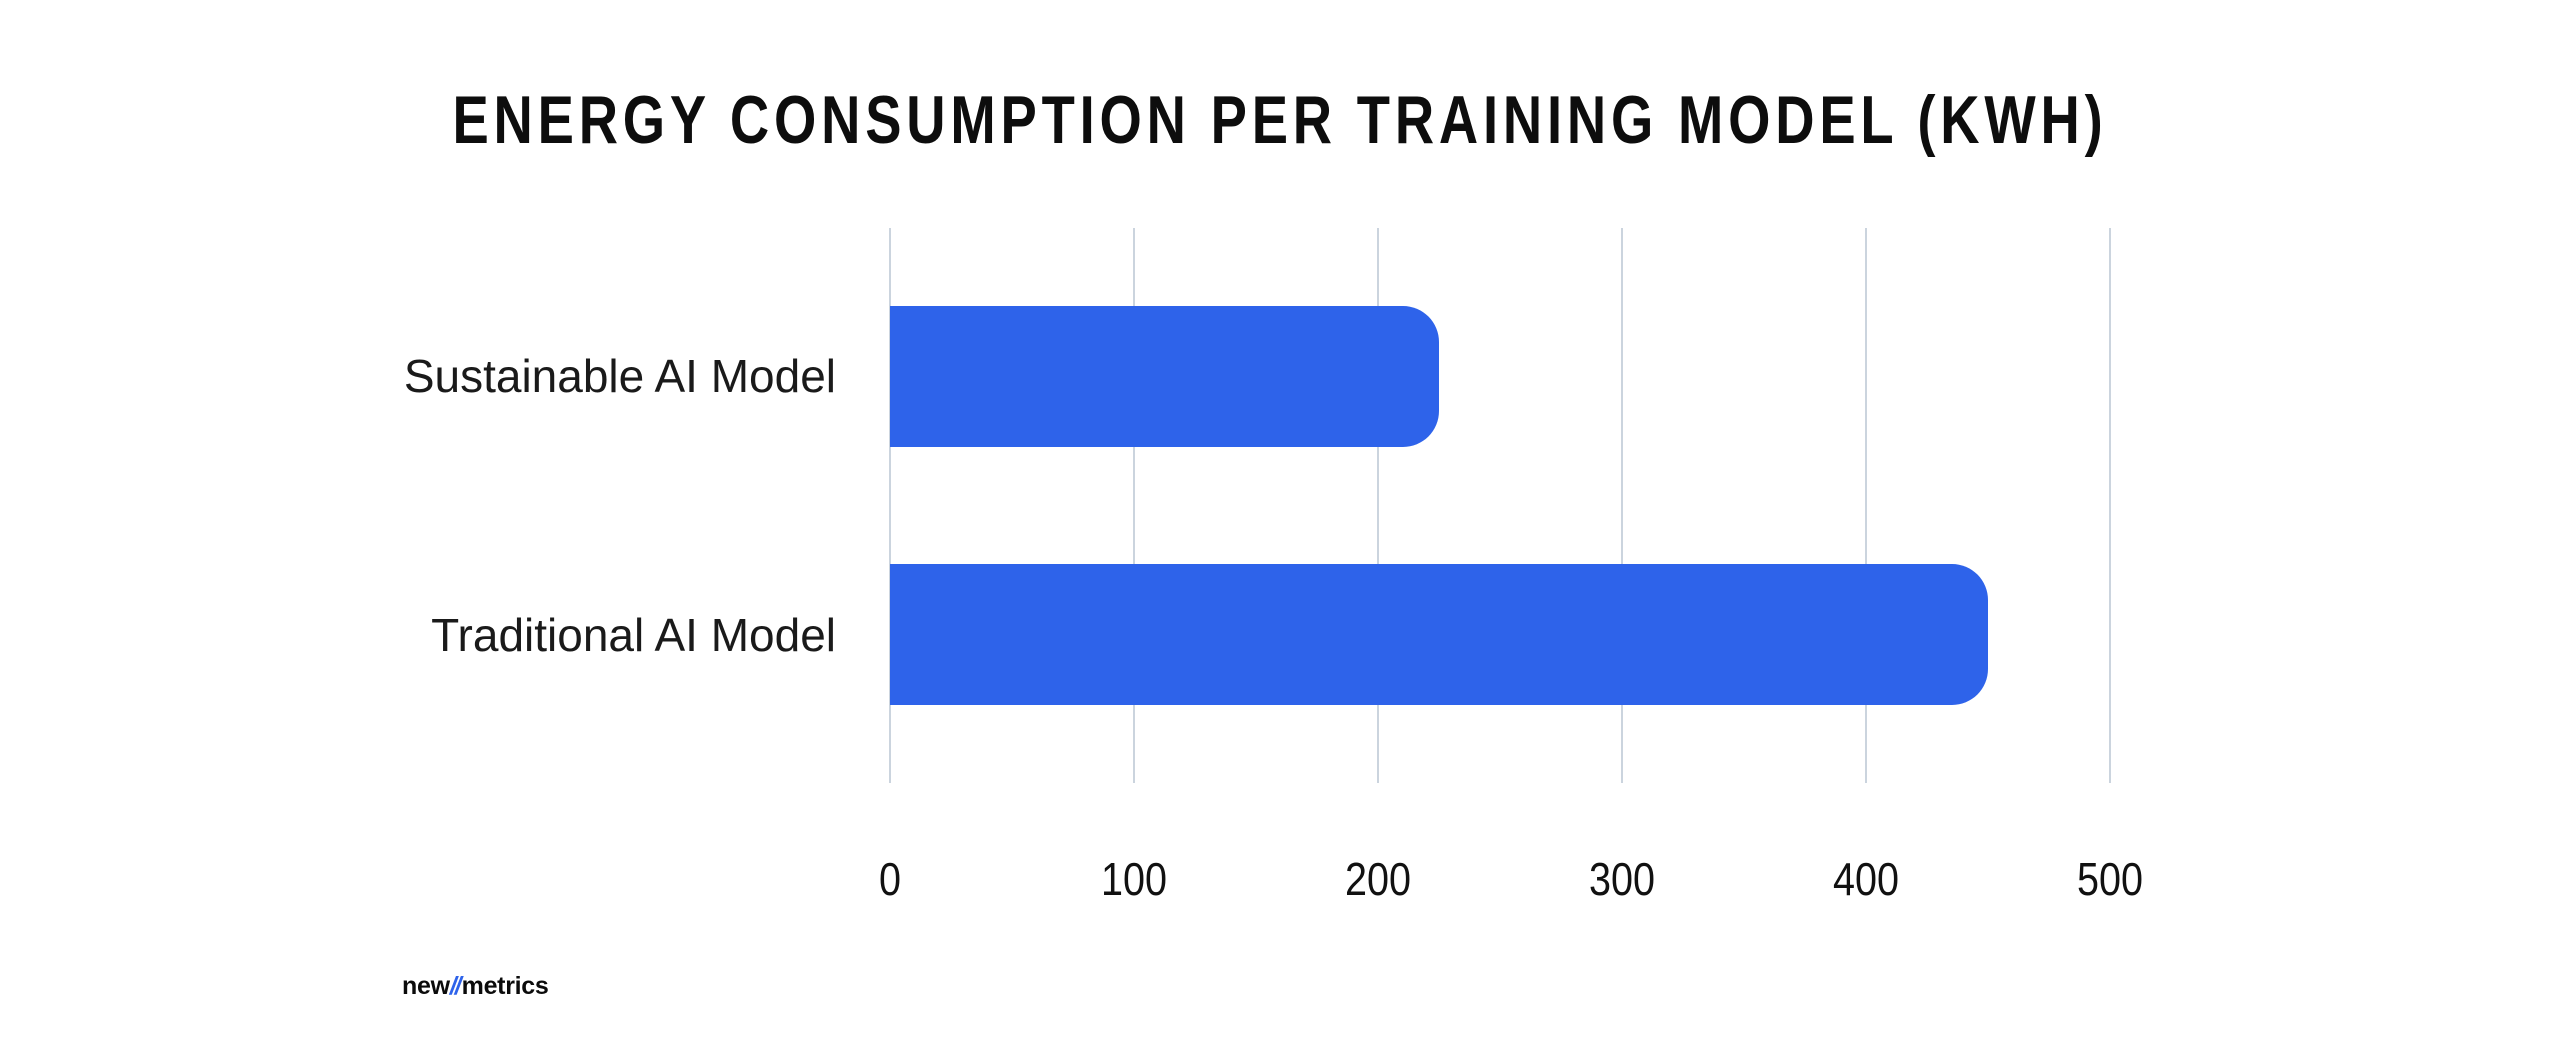 This screenshot has width=2560, height=1052. What do you see at coordinates (455, 986) in the screenshot?
I see `logo-slashes-icon: //` at bounding box center [455, 986].